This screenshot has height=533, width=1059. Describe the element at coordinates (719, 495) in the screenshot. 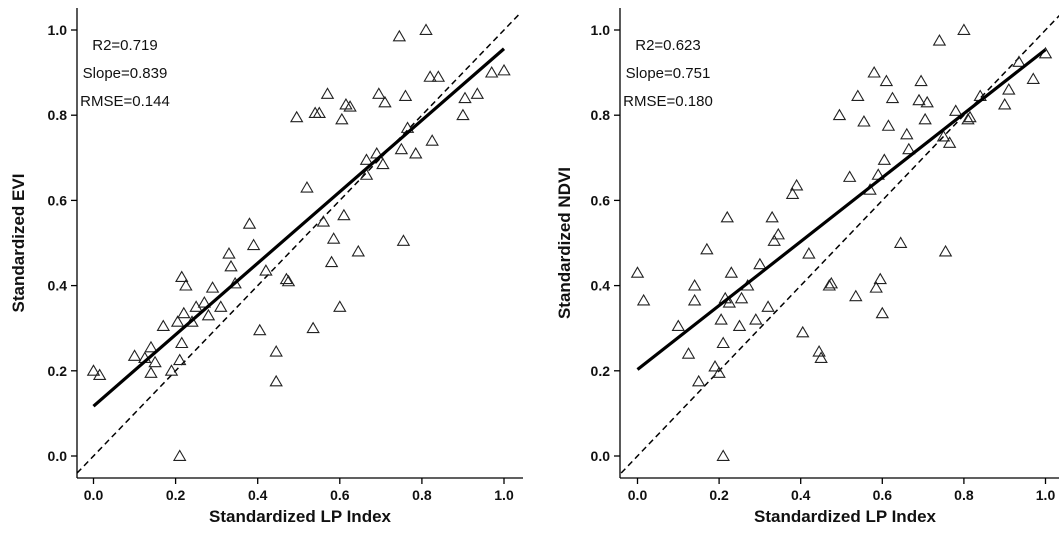

I see `x-tick-label: 0.2` at that location.